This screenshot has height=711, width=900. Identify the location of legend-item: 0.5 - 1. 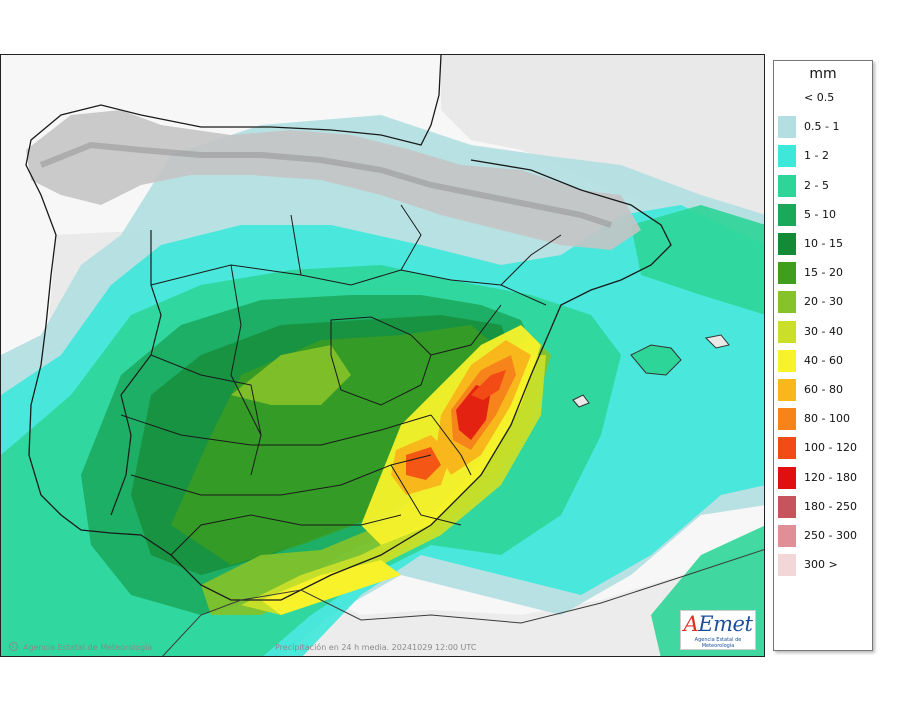
(824, 127).